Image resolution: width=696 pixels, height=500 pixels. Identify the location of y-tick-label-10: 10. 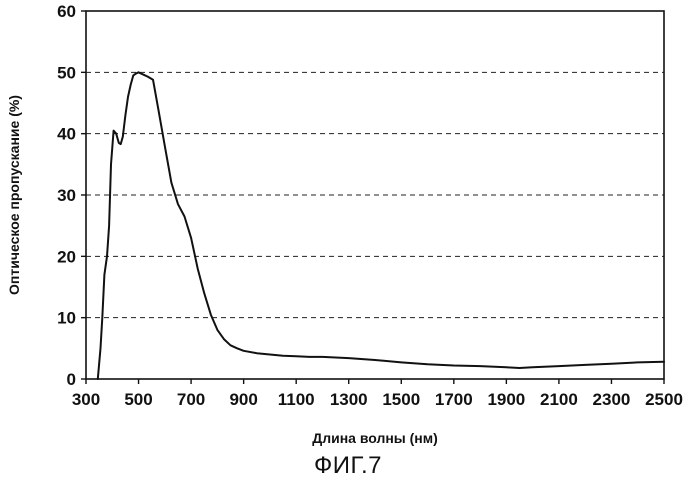
(66, 318).